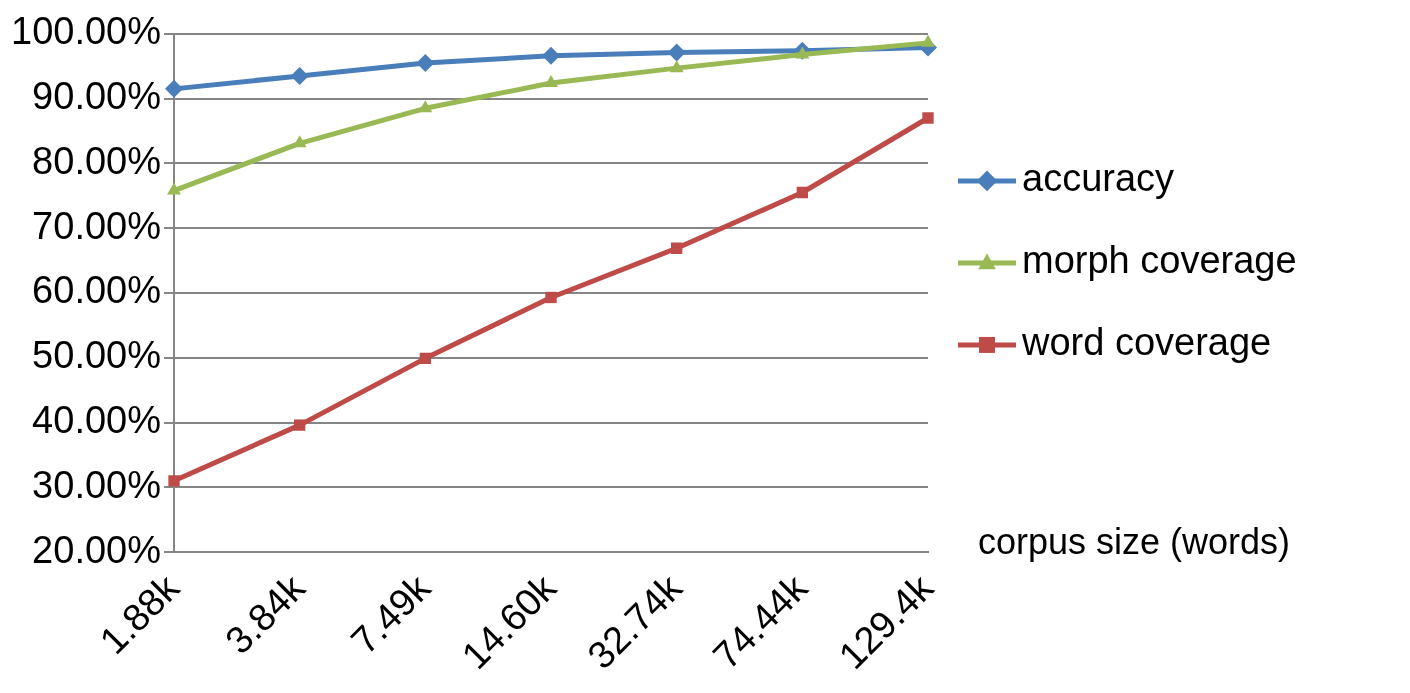  I want to click on y-tick-label: 30.00%, so click(97, 484).